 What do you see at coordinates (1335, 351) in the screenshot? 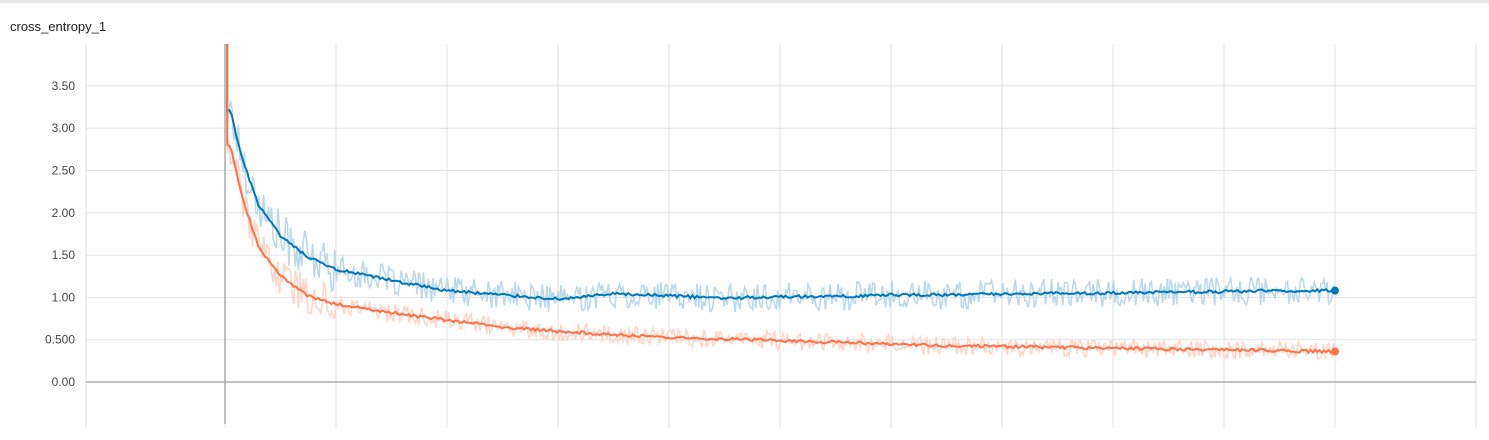
I see `series-2-end-point` at bounding box center [1335, 351].